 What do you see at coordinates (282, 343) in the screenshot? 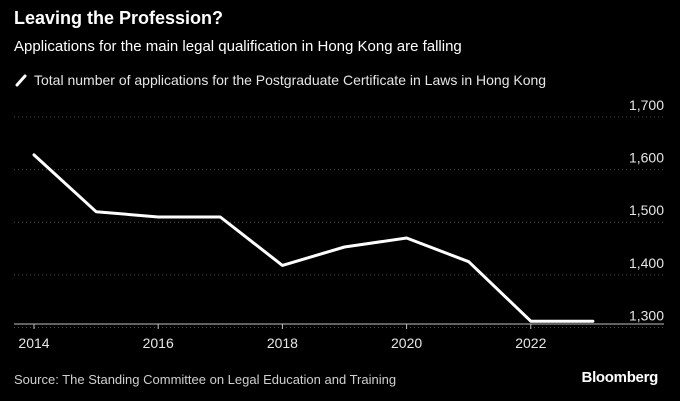
I see `x-tick-label-2018: 2018` at bounding box center [282, 343].